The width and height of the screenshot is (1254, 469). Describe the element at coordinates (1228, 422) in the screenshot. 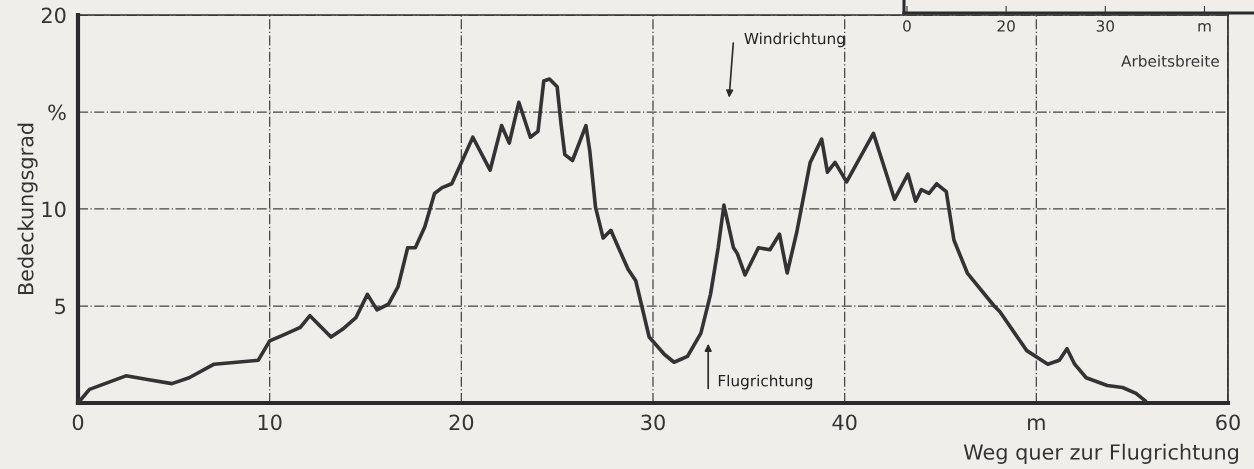

I see `x-tick-label: 60` at that location.